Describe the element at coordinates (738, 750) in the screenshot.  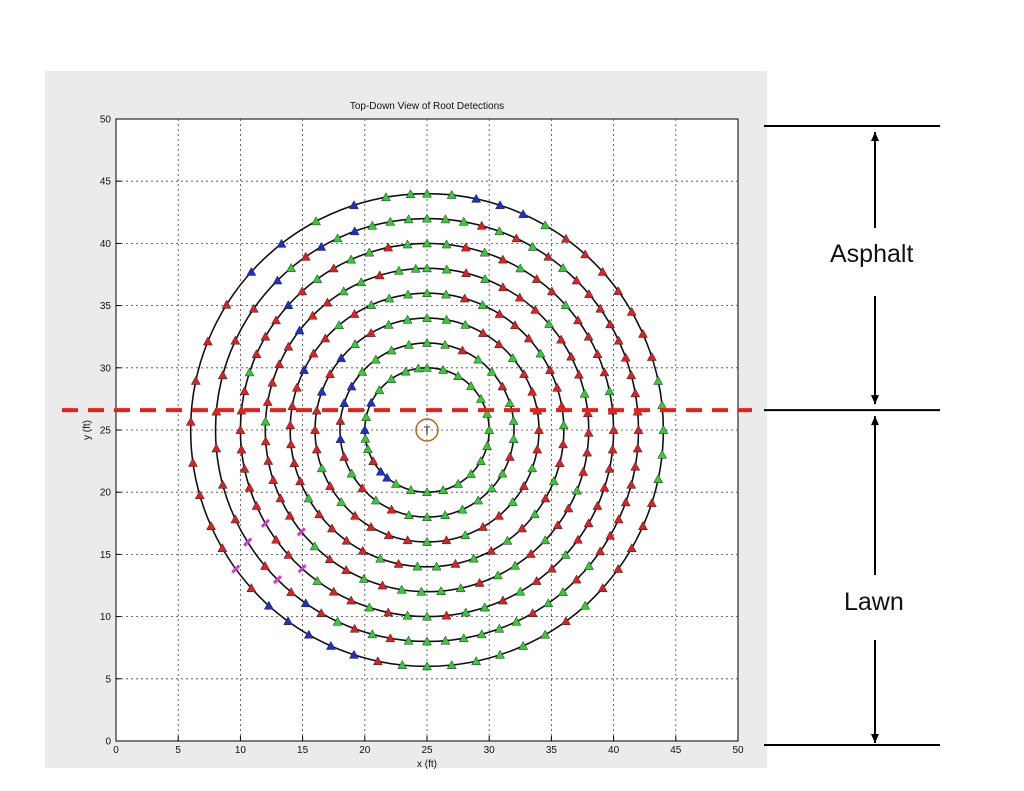
I see `x-tick-label: 50` at that location.